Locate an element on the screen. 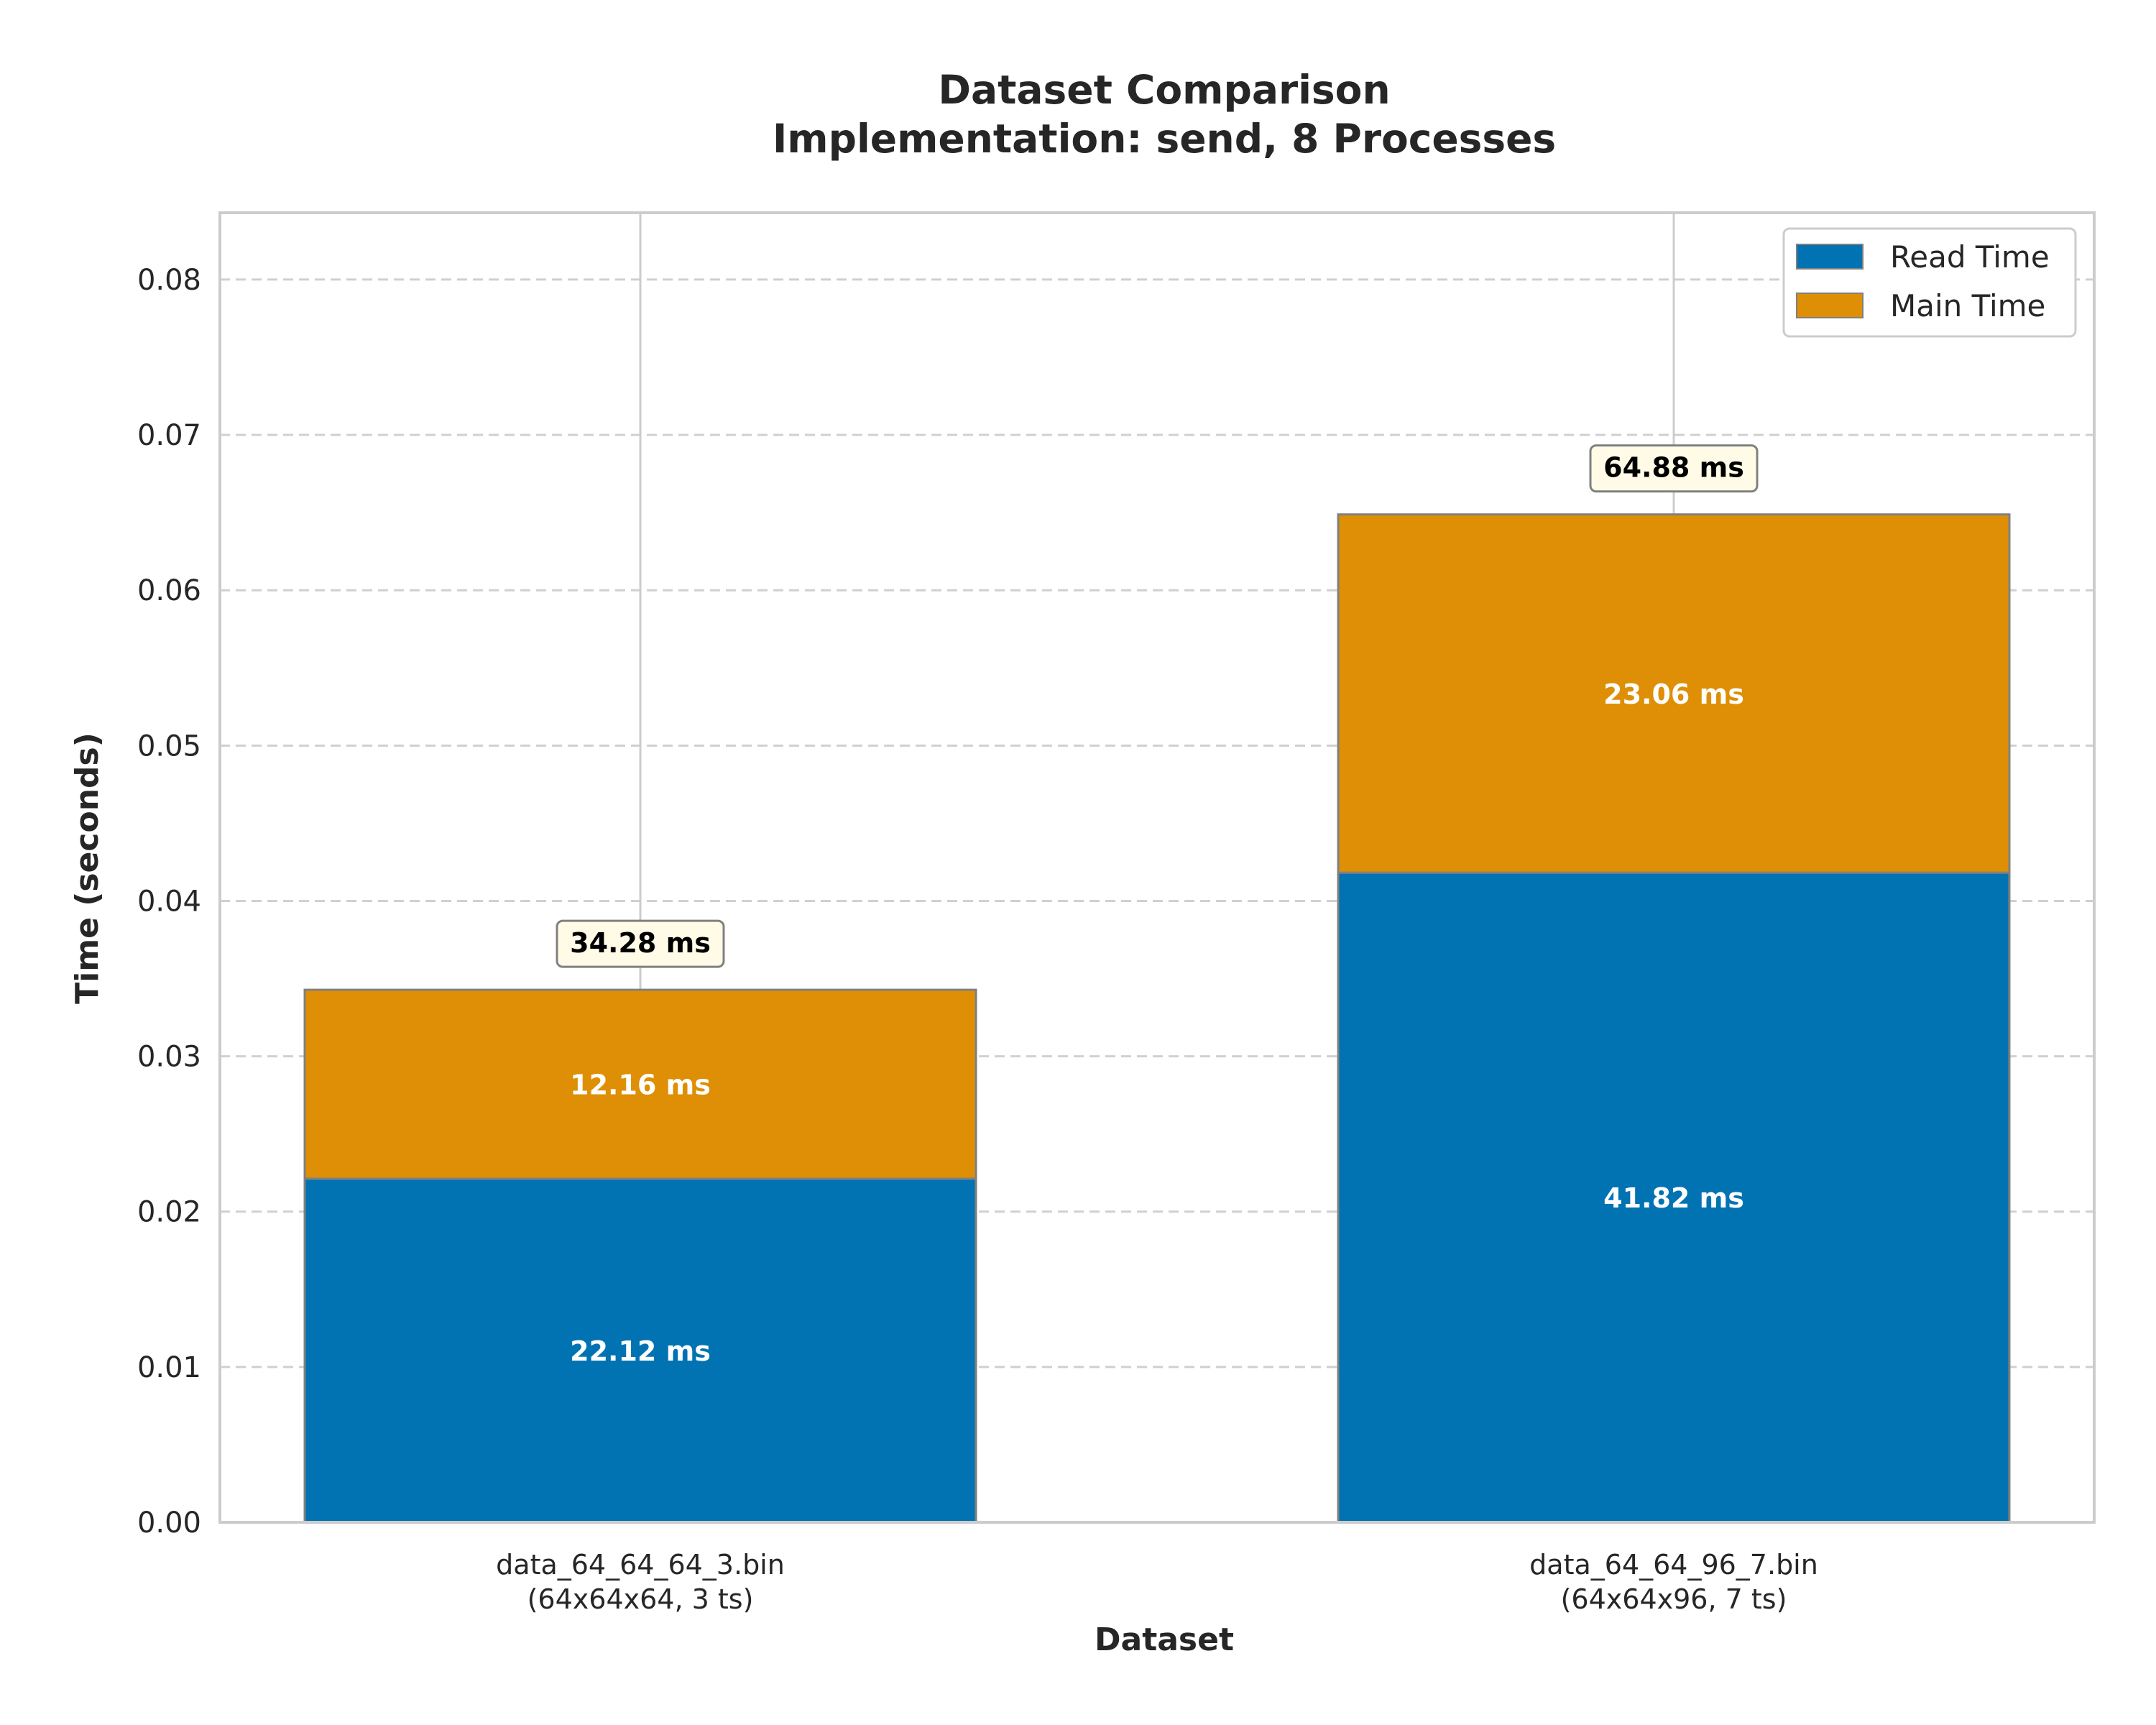 Image resolution: width=2156 pixels, height=1725 pixels. bar-value-label: 23.06 ms is located at coordinates (1673, 694).